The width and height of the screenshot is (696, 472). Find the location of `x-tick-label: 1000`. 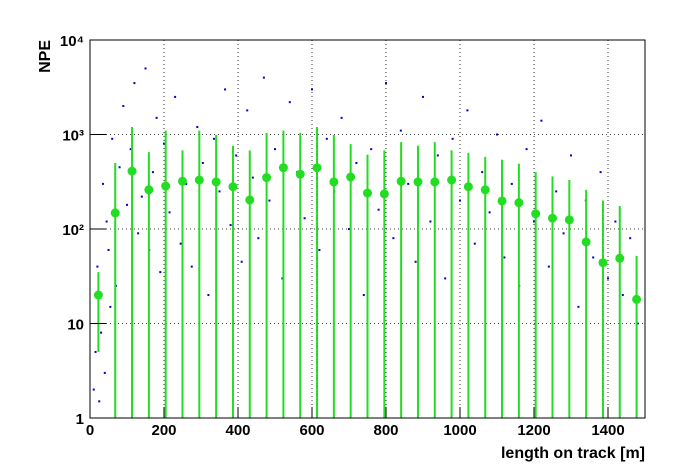

x-tick-label: 1000 is located at coordinates (459, 430).